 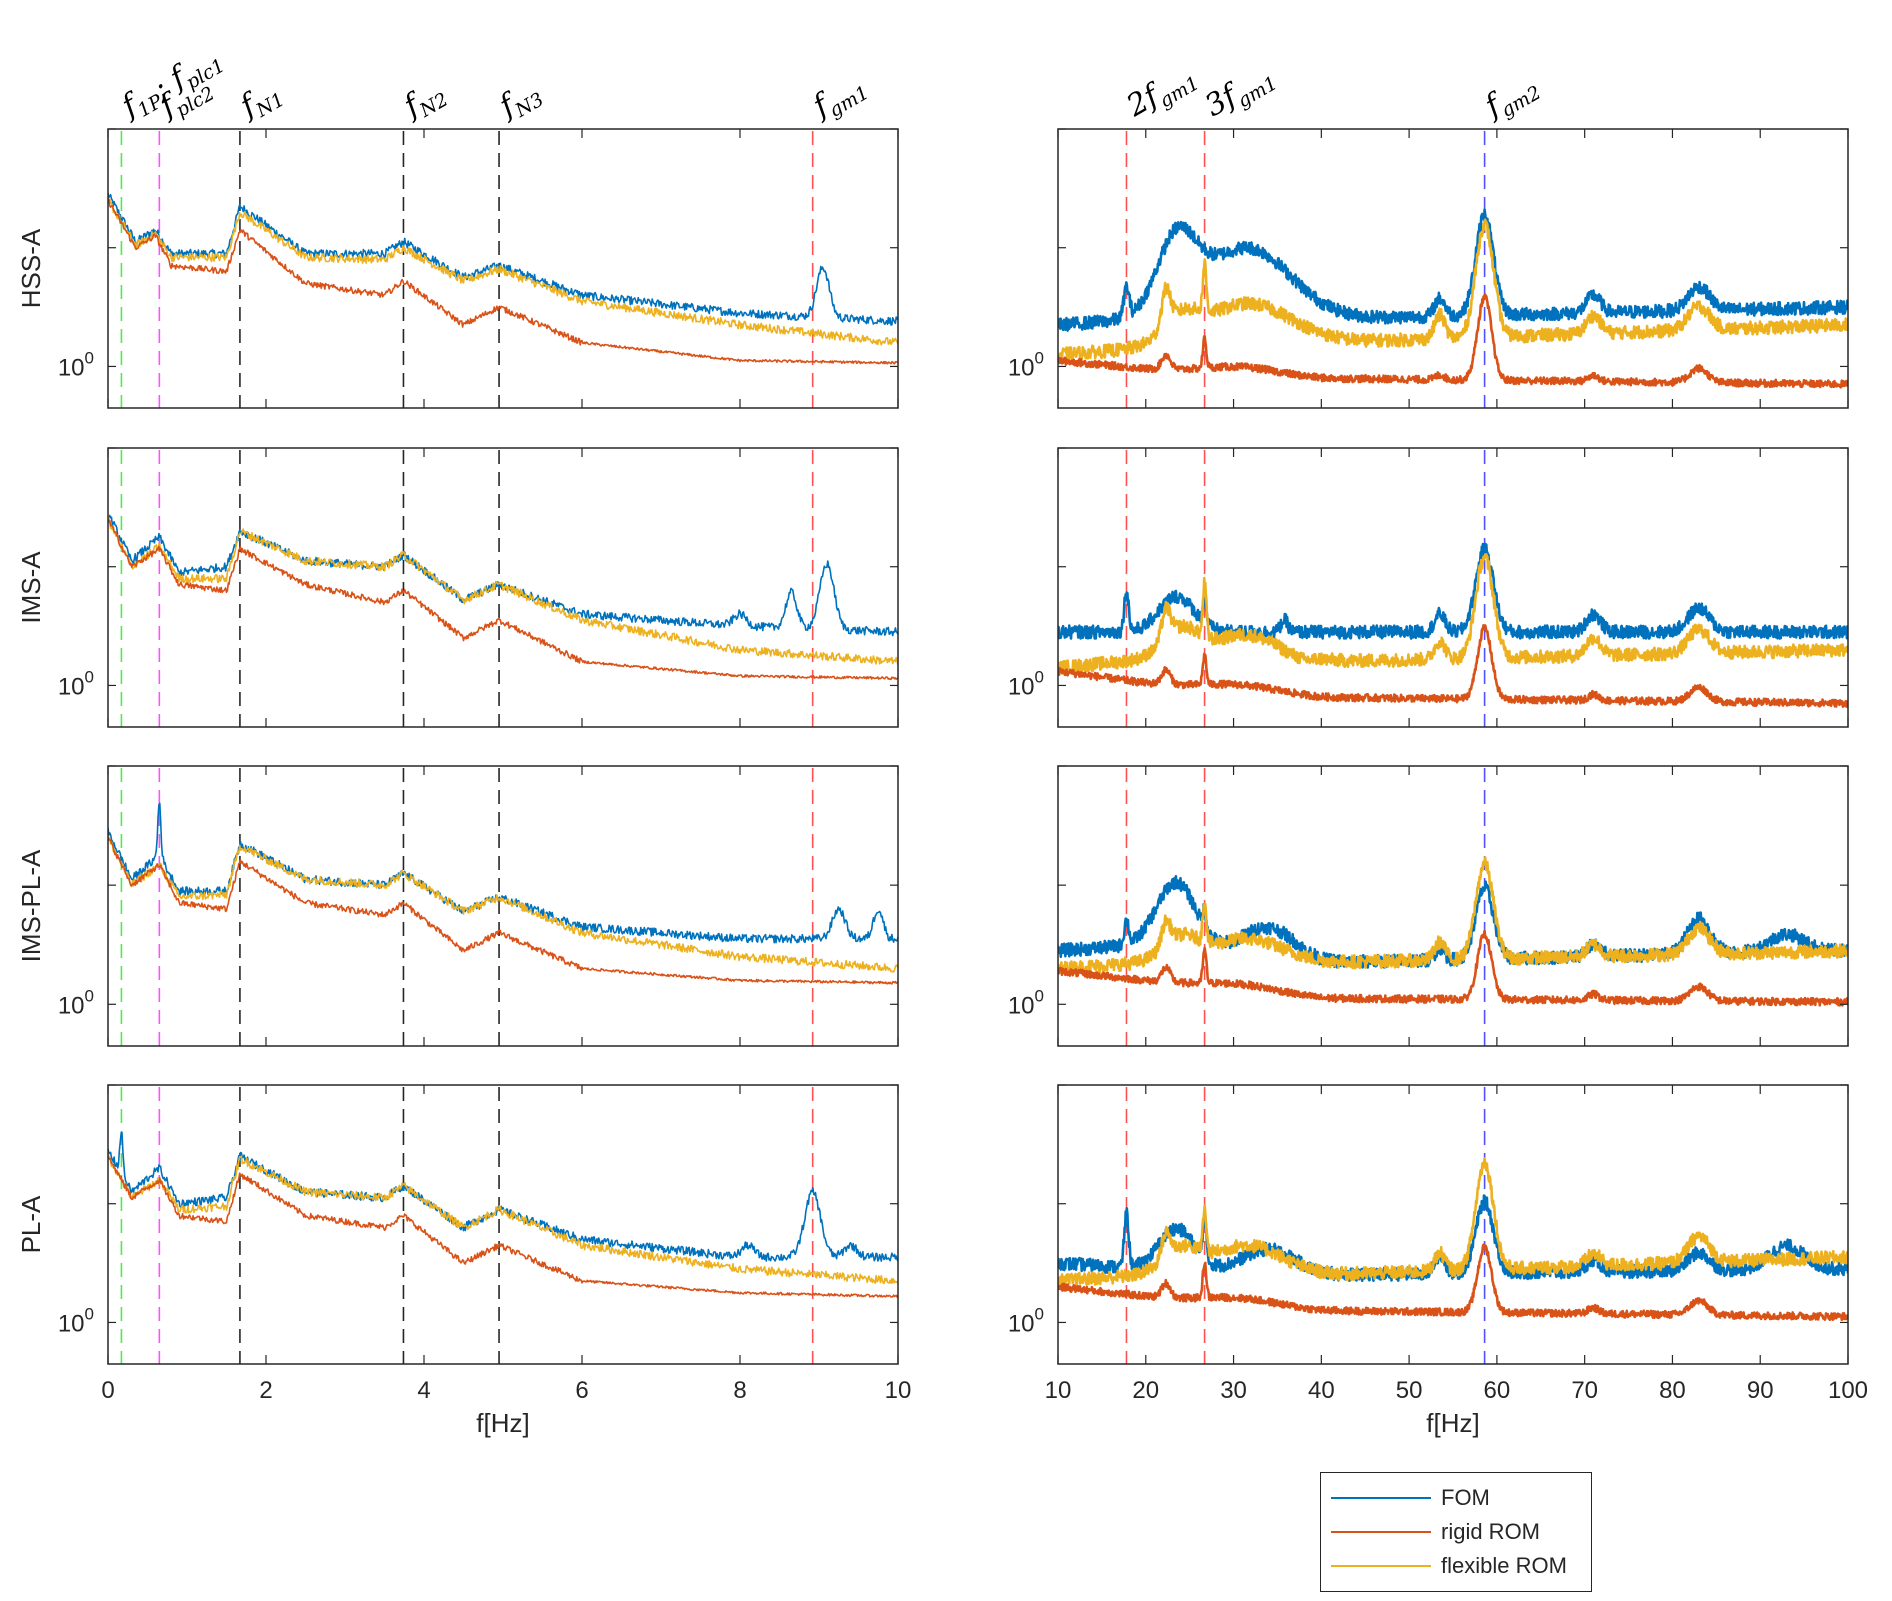 What do you see at coordinates (581, 1390) in the screenshot?
I see `x-tick-label: 6` at bounding box center [581, 1390].